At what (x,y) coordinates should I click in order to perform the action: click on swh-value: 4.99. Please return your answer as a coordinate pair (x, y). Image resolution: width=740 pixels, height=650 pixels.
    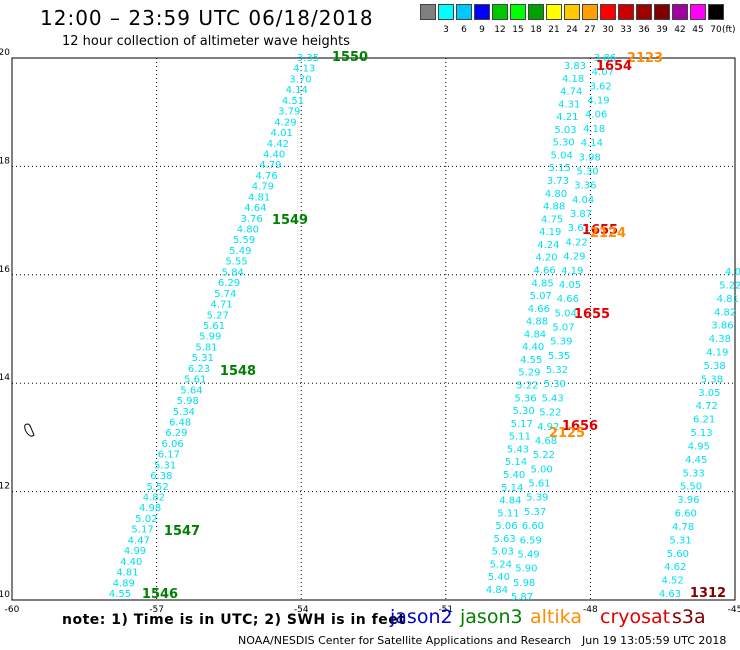
    Looking at the image, I should click on (135, 551).